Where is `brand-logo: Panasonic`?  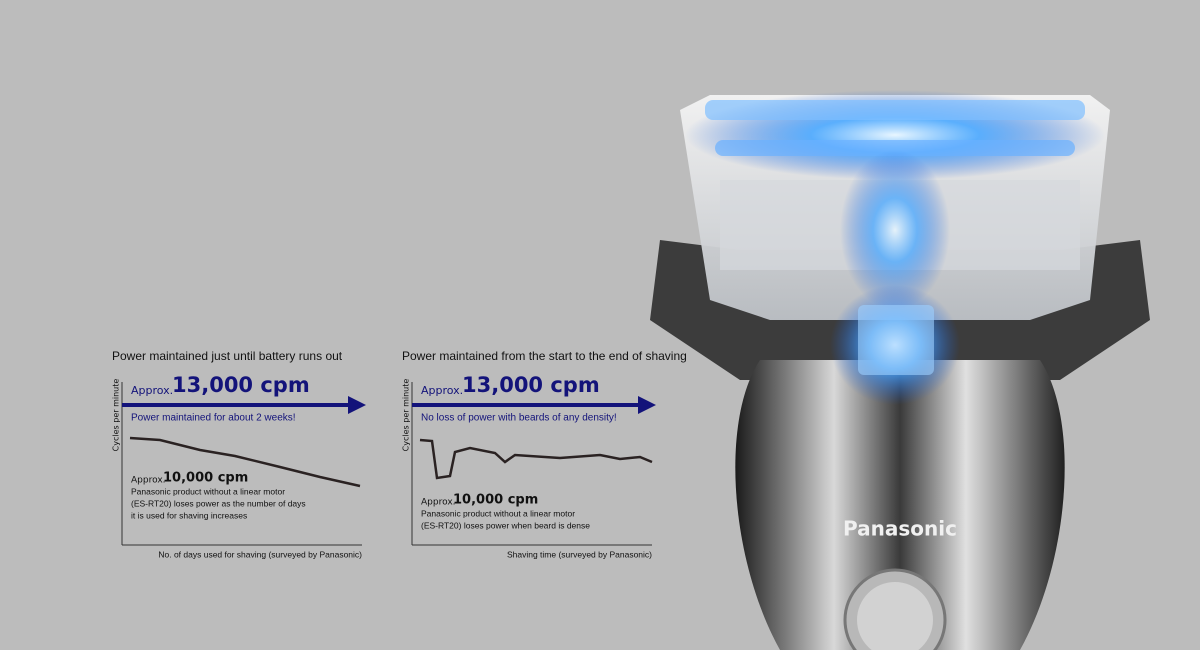 brand-logo: Panasonic is located at coordinates (900, 529).